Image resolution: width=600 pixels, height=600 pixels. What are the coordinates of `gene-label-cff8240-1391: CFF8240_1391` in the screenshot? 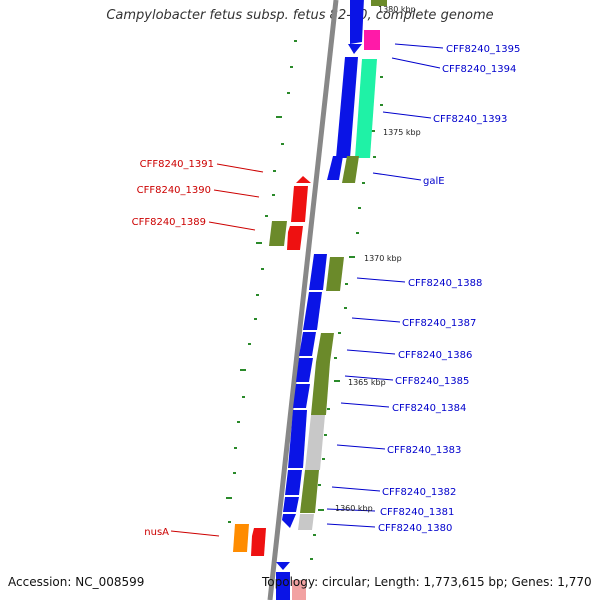 It's located at (177, 164).